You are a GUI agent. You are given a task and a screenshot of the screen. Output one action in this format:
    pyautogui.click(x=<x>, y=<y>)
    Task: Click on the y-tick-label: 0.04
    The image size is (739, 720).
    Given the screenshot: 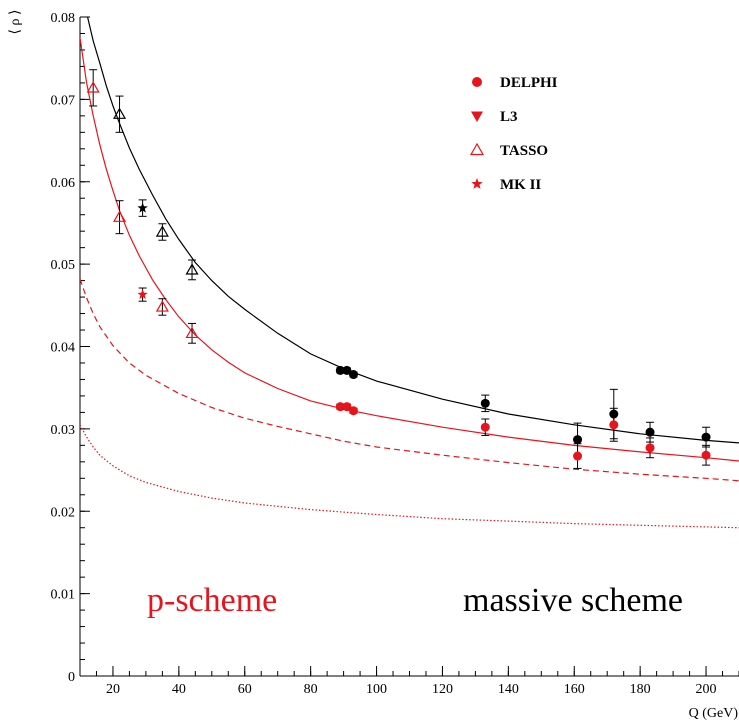 What is the action you would take?
    pyautogui.click(x=63, y=348)
    